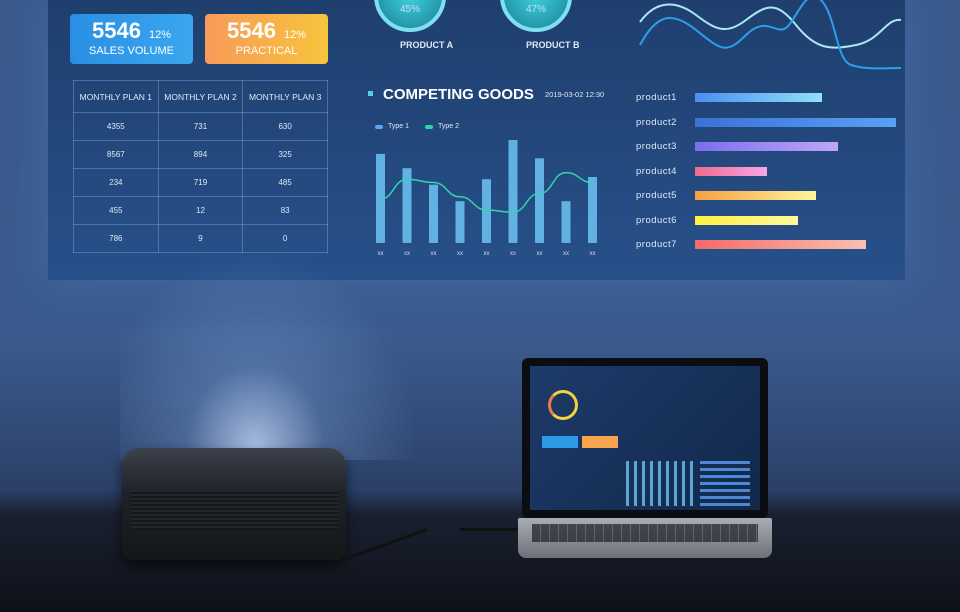 The height and width of the screenshot is (612, 960). Describe the element at coordinates (656, 220) in the screenshot. I see `product-label: product6` at that location.